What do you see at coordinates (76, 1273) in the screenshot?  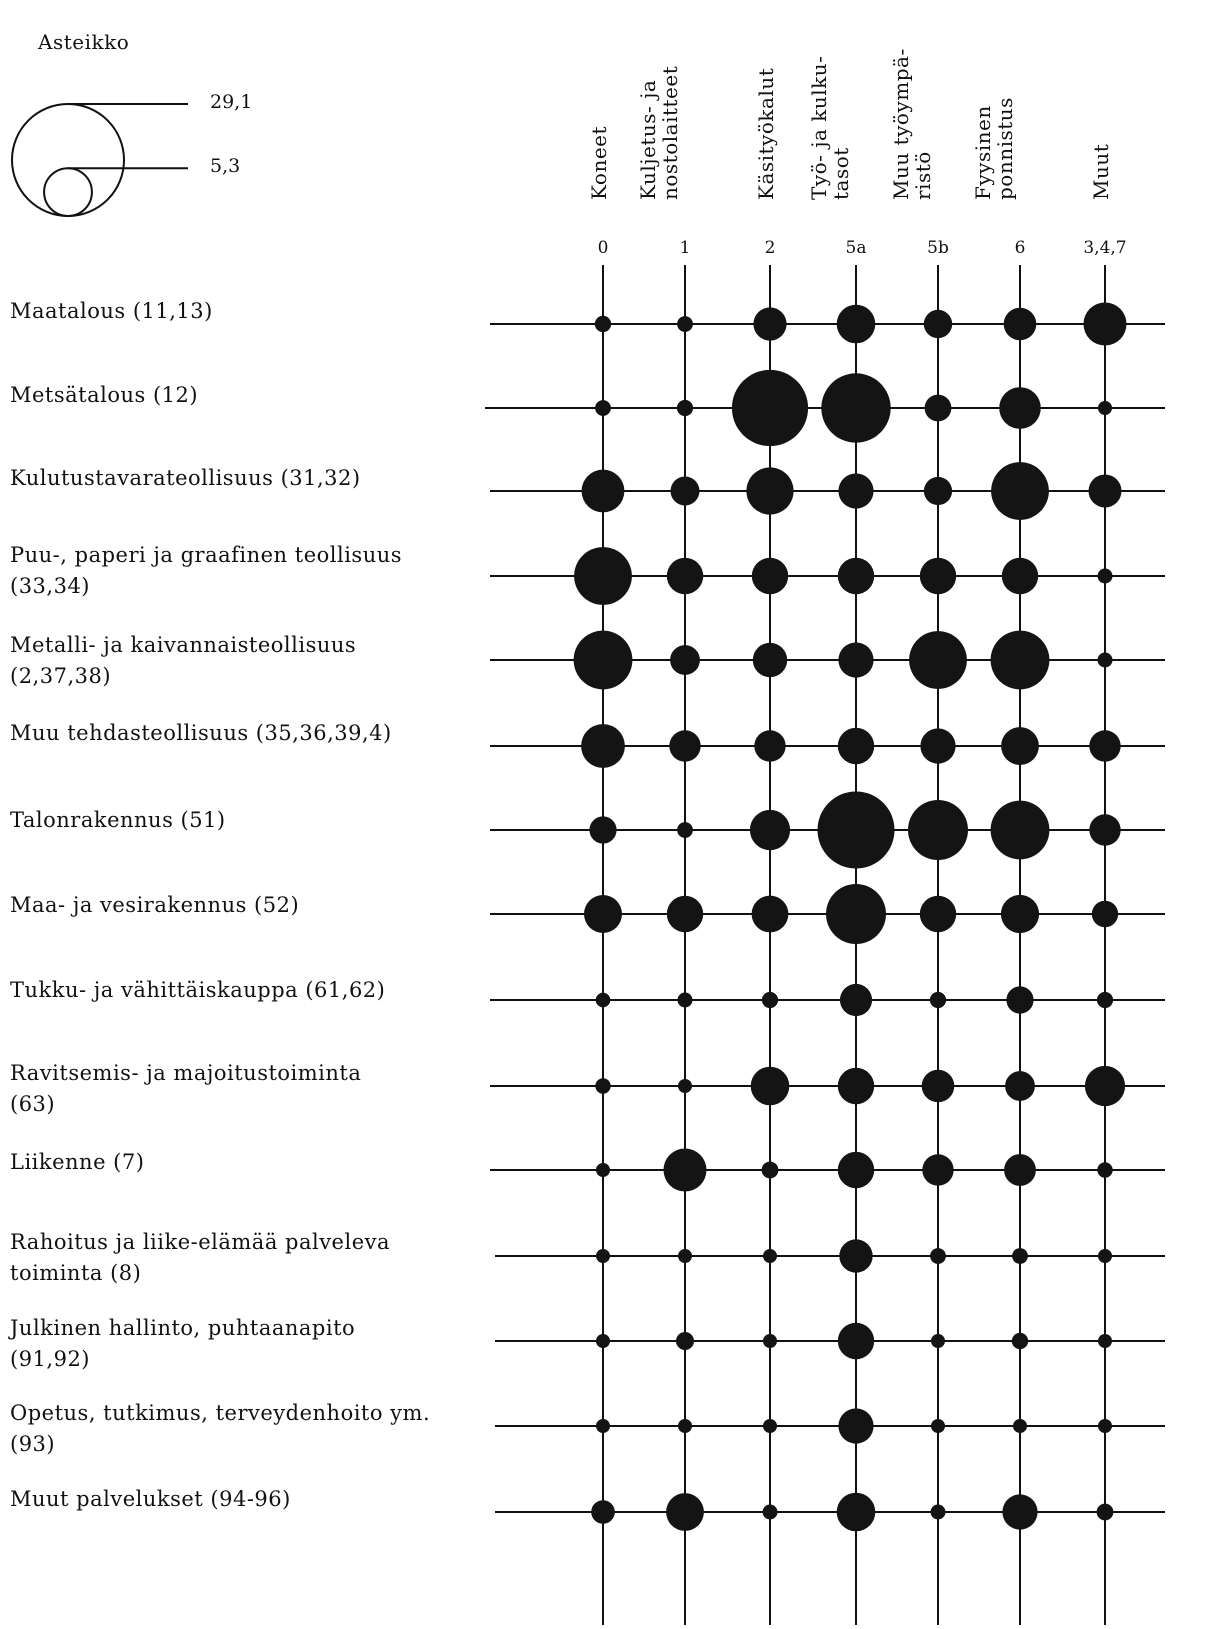 I see `row-label: toiminta (8)` at bounding box center [76, 1273].